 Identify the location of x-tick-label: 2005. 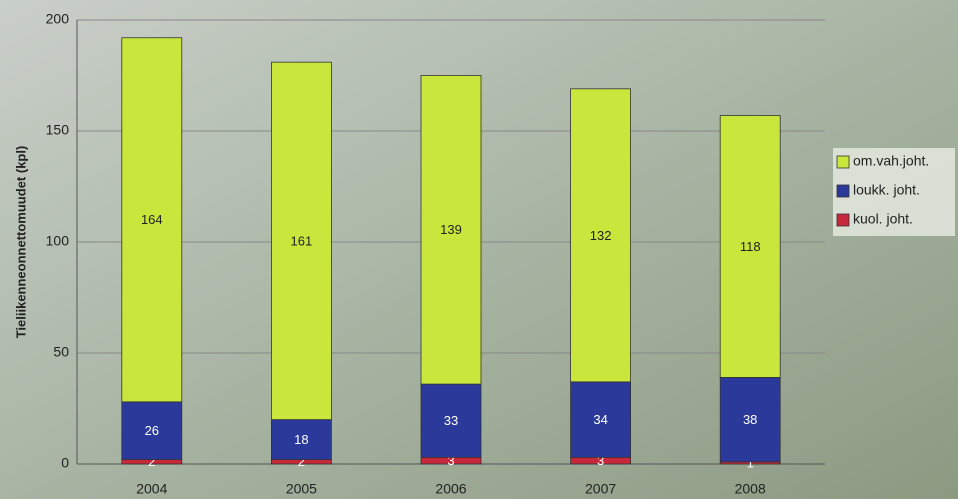
(301, 489).